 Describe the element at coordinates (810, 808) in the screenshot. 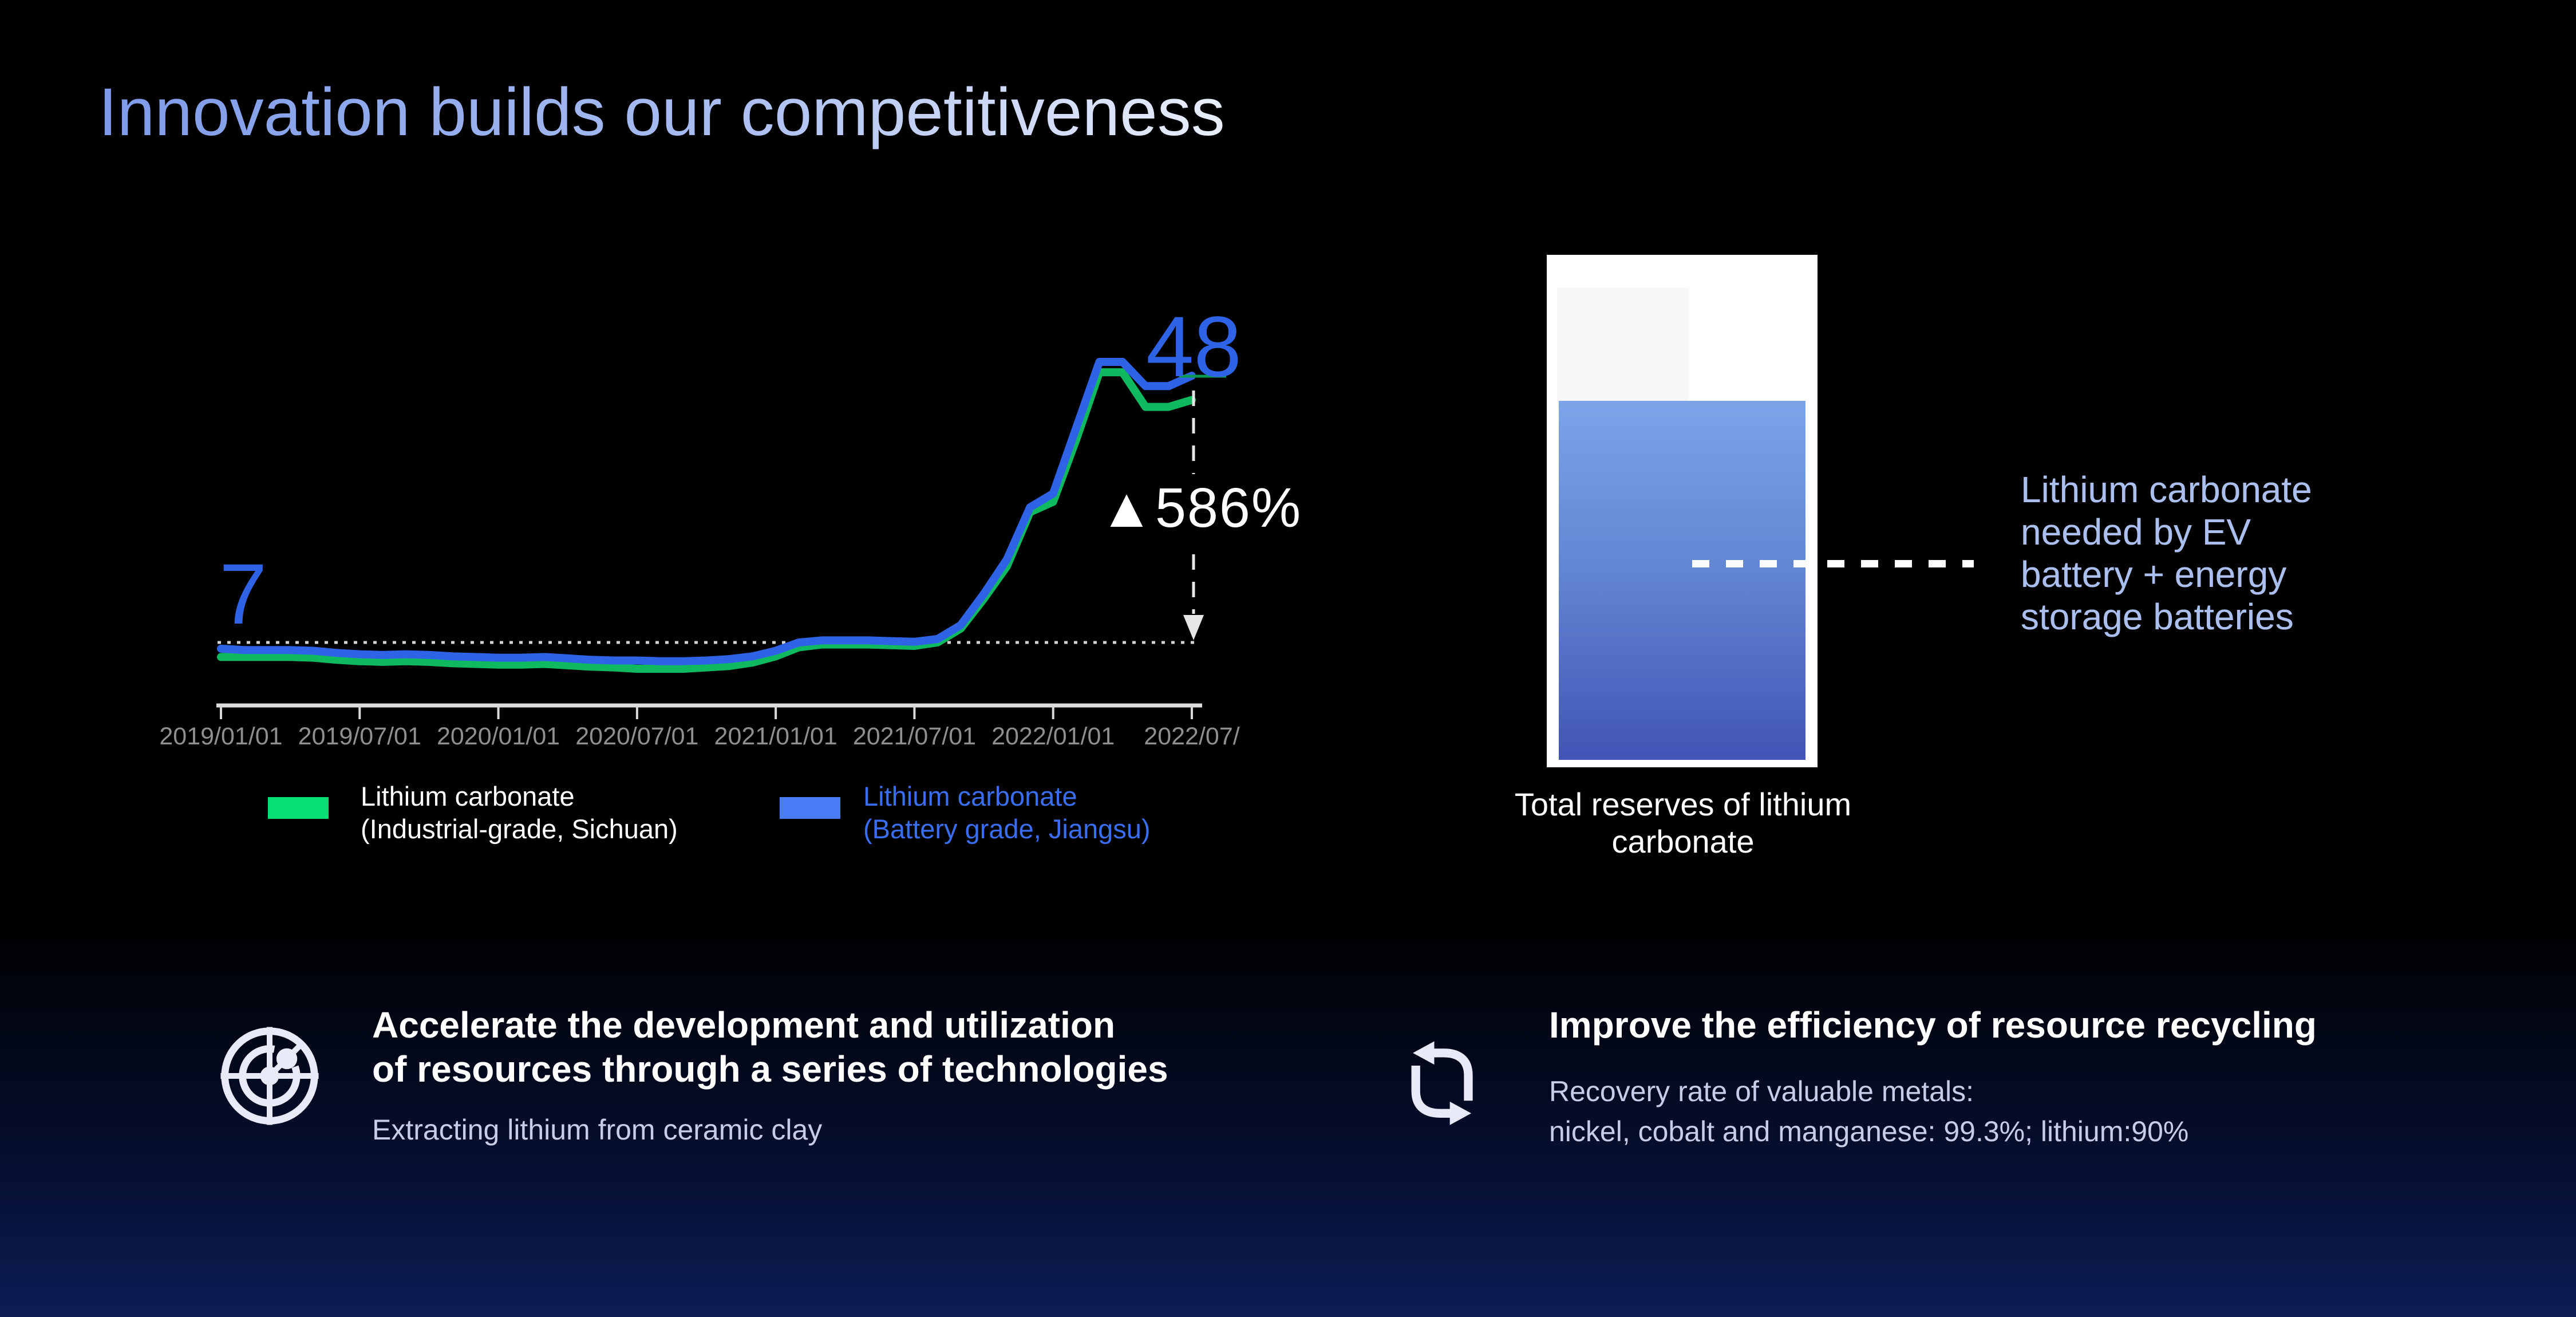

I see `legend-swatch-battery` at that location.